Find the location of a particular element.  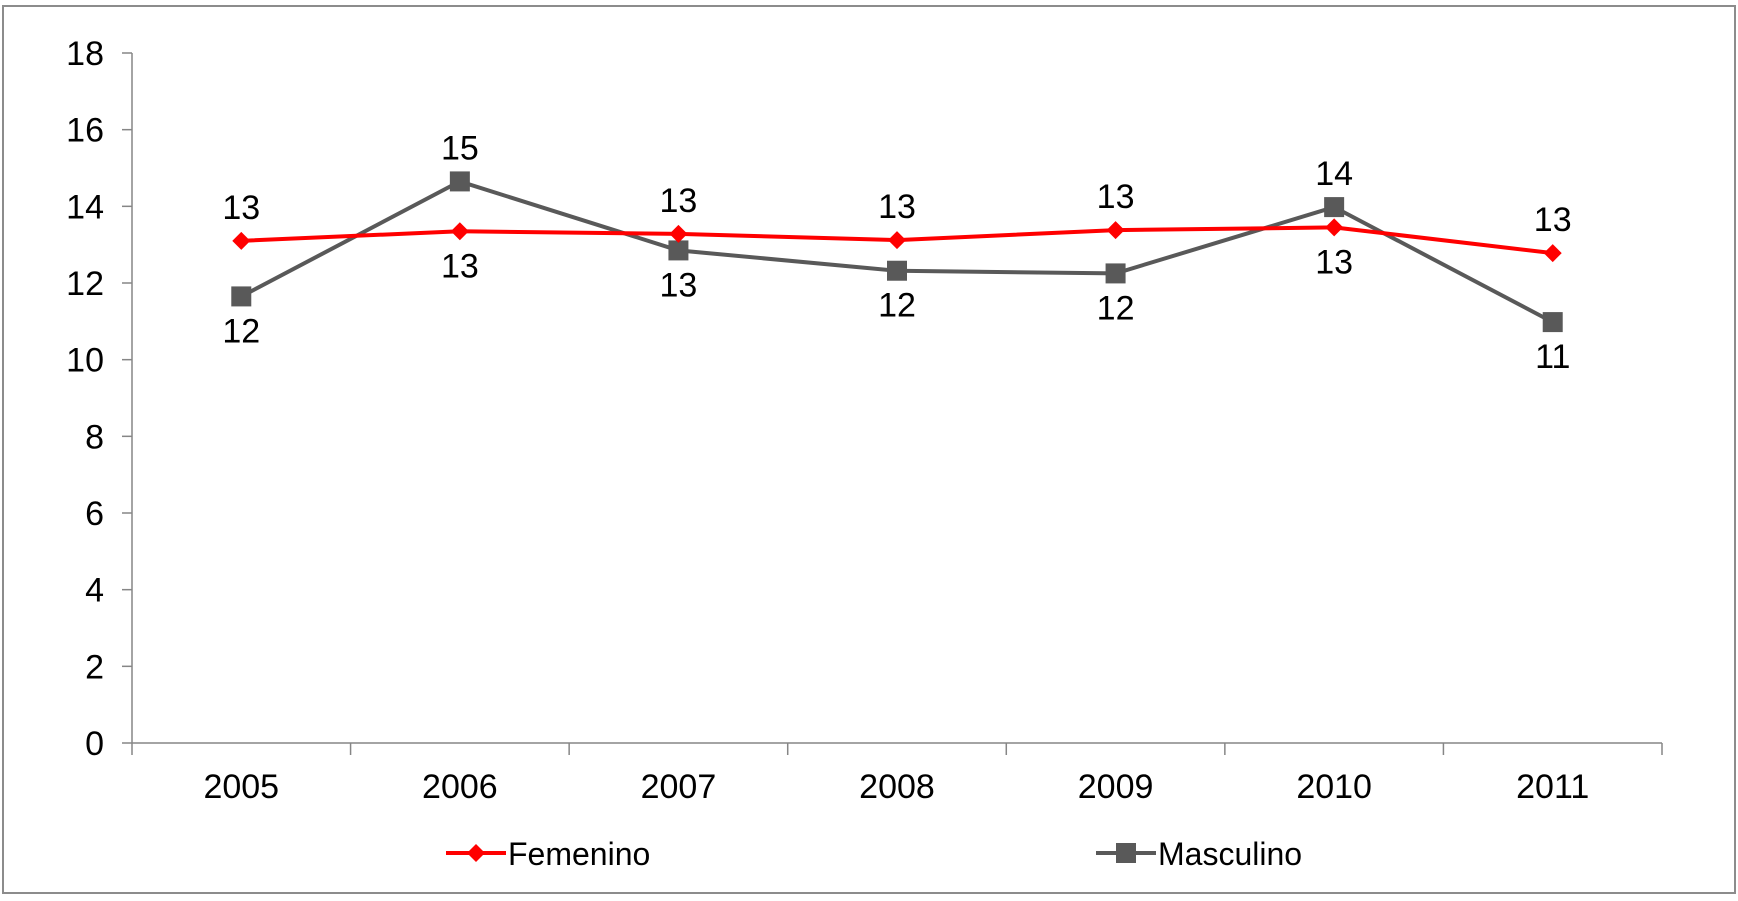

y-tick-label: 10 is located at coordinates (85, 361).